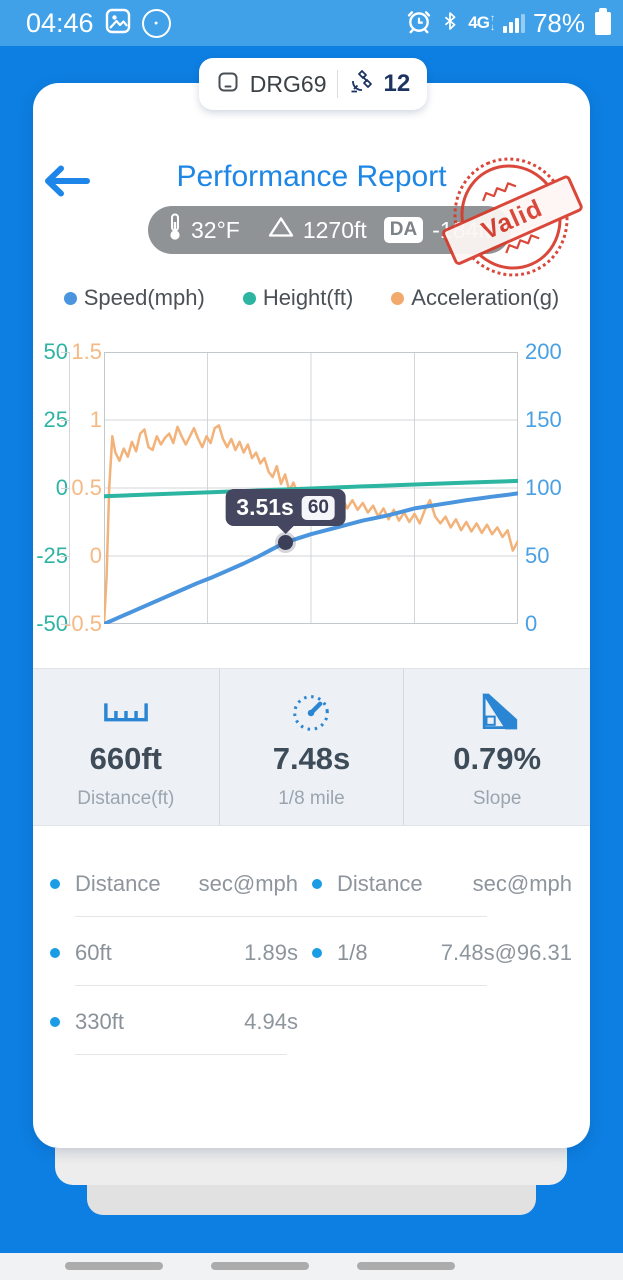 This screenshot has height=1280, width=623. Describe the element at coordinates (543, 419) in the screenshot. I see `axis-tick-label: 150` at that location.